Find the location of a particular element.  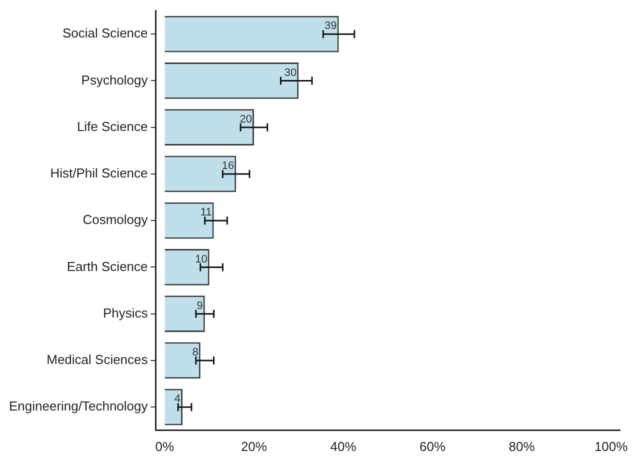

y-tick-label: Cosmology is located at coordinates (115, 220).